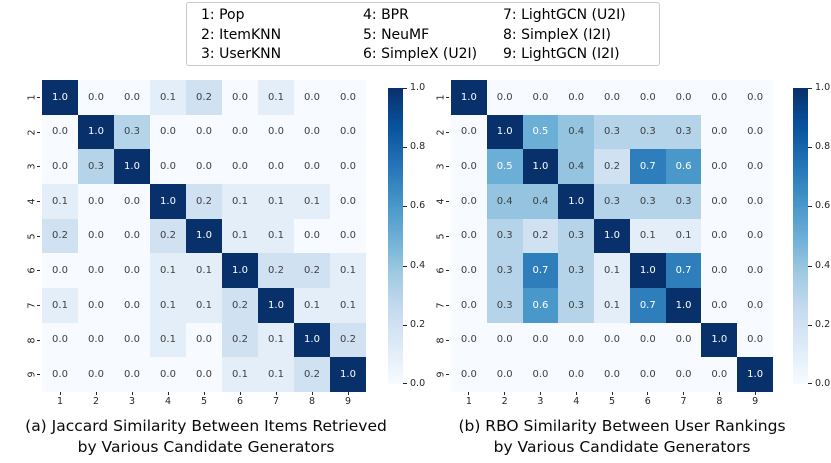 The height and width of the screenshot is (463, 831). What do you see at coordinates (469, 374) in the screenshot?
I see `heatmap-cell-r9-c1: 0.0` at bounding box center [469, 374].